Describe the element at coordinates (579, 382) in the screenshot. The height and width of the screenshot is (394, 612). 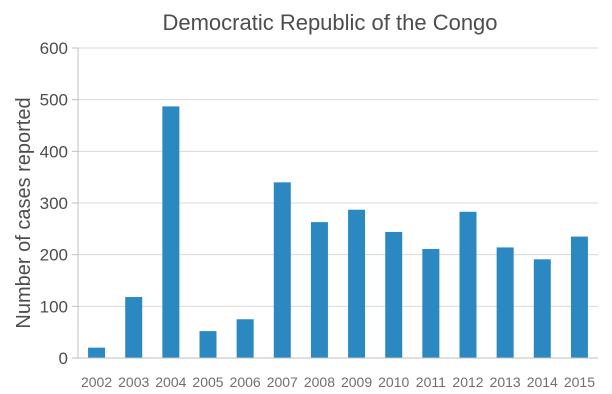
I see `x-tick-label: 2015` at that location.